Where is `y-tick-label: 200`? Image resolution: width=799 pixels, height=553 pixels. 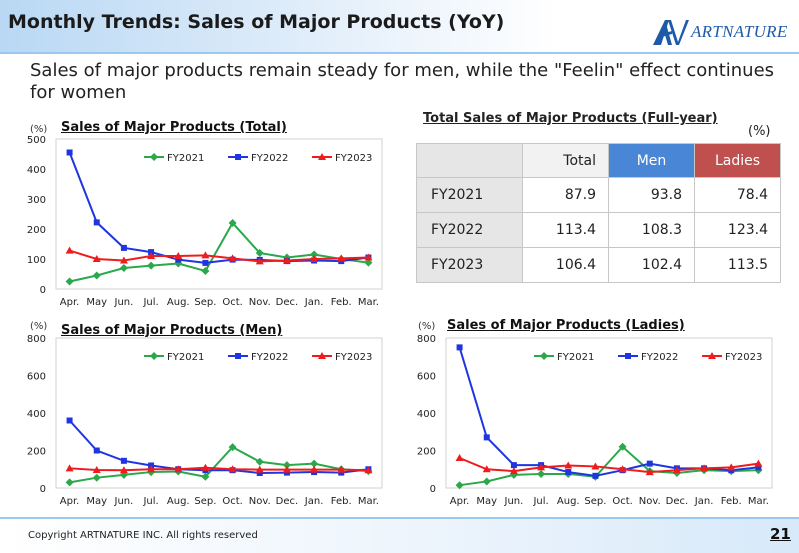
y-tick-label: 200 is located at coordinates (426, 452).